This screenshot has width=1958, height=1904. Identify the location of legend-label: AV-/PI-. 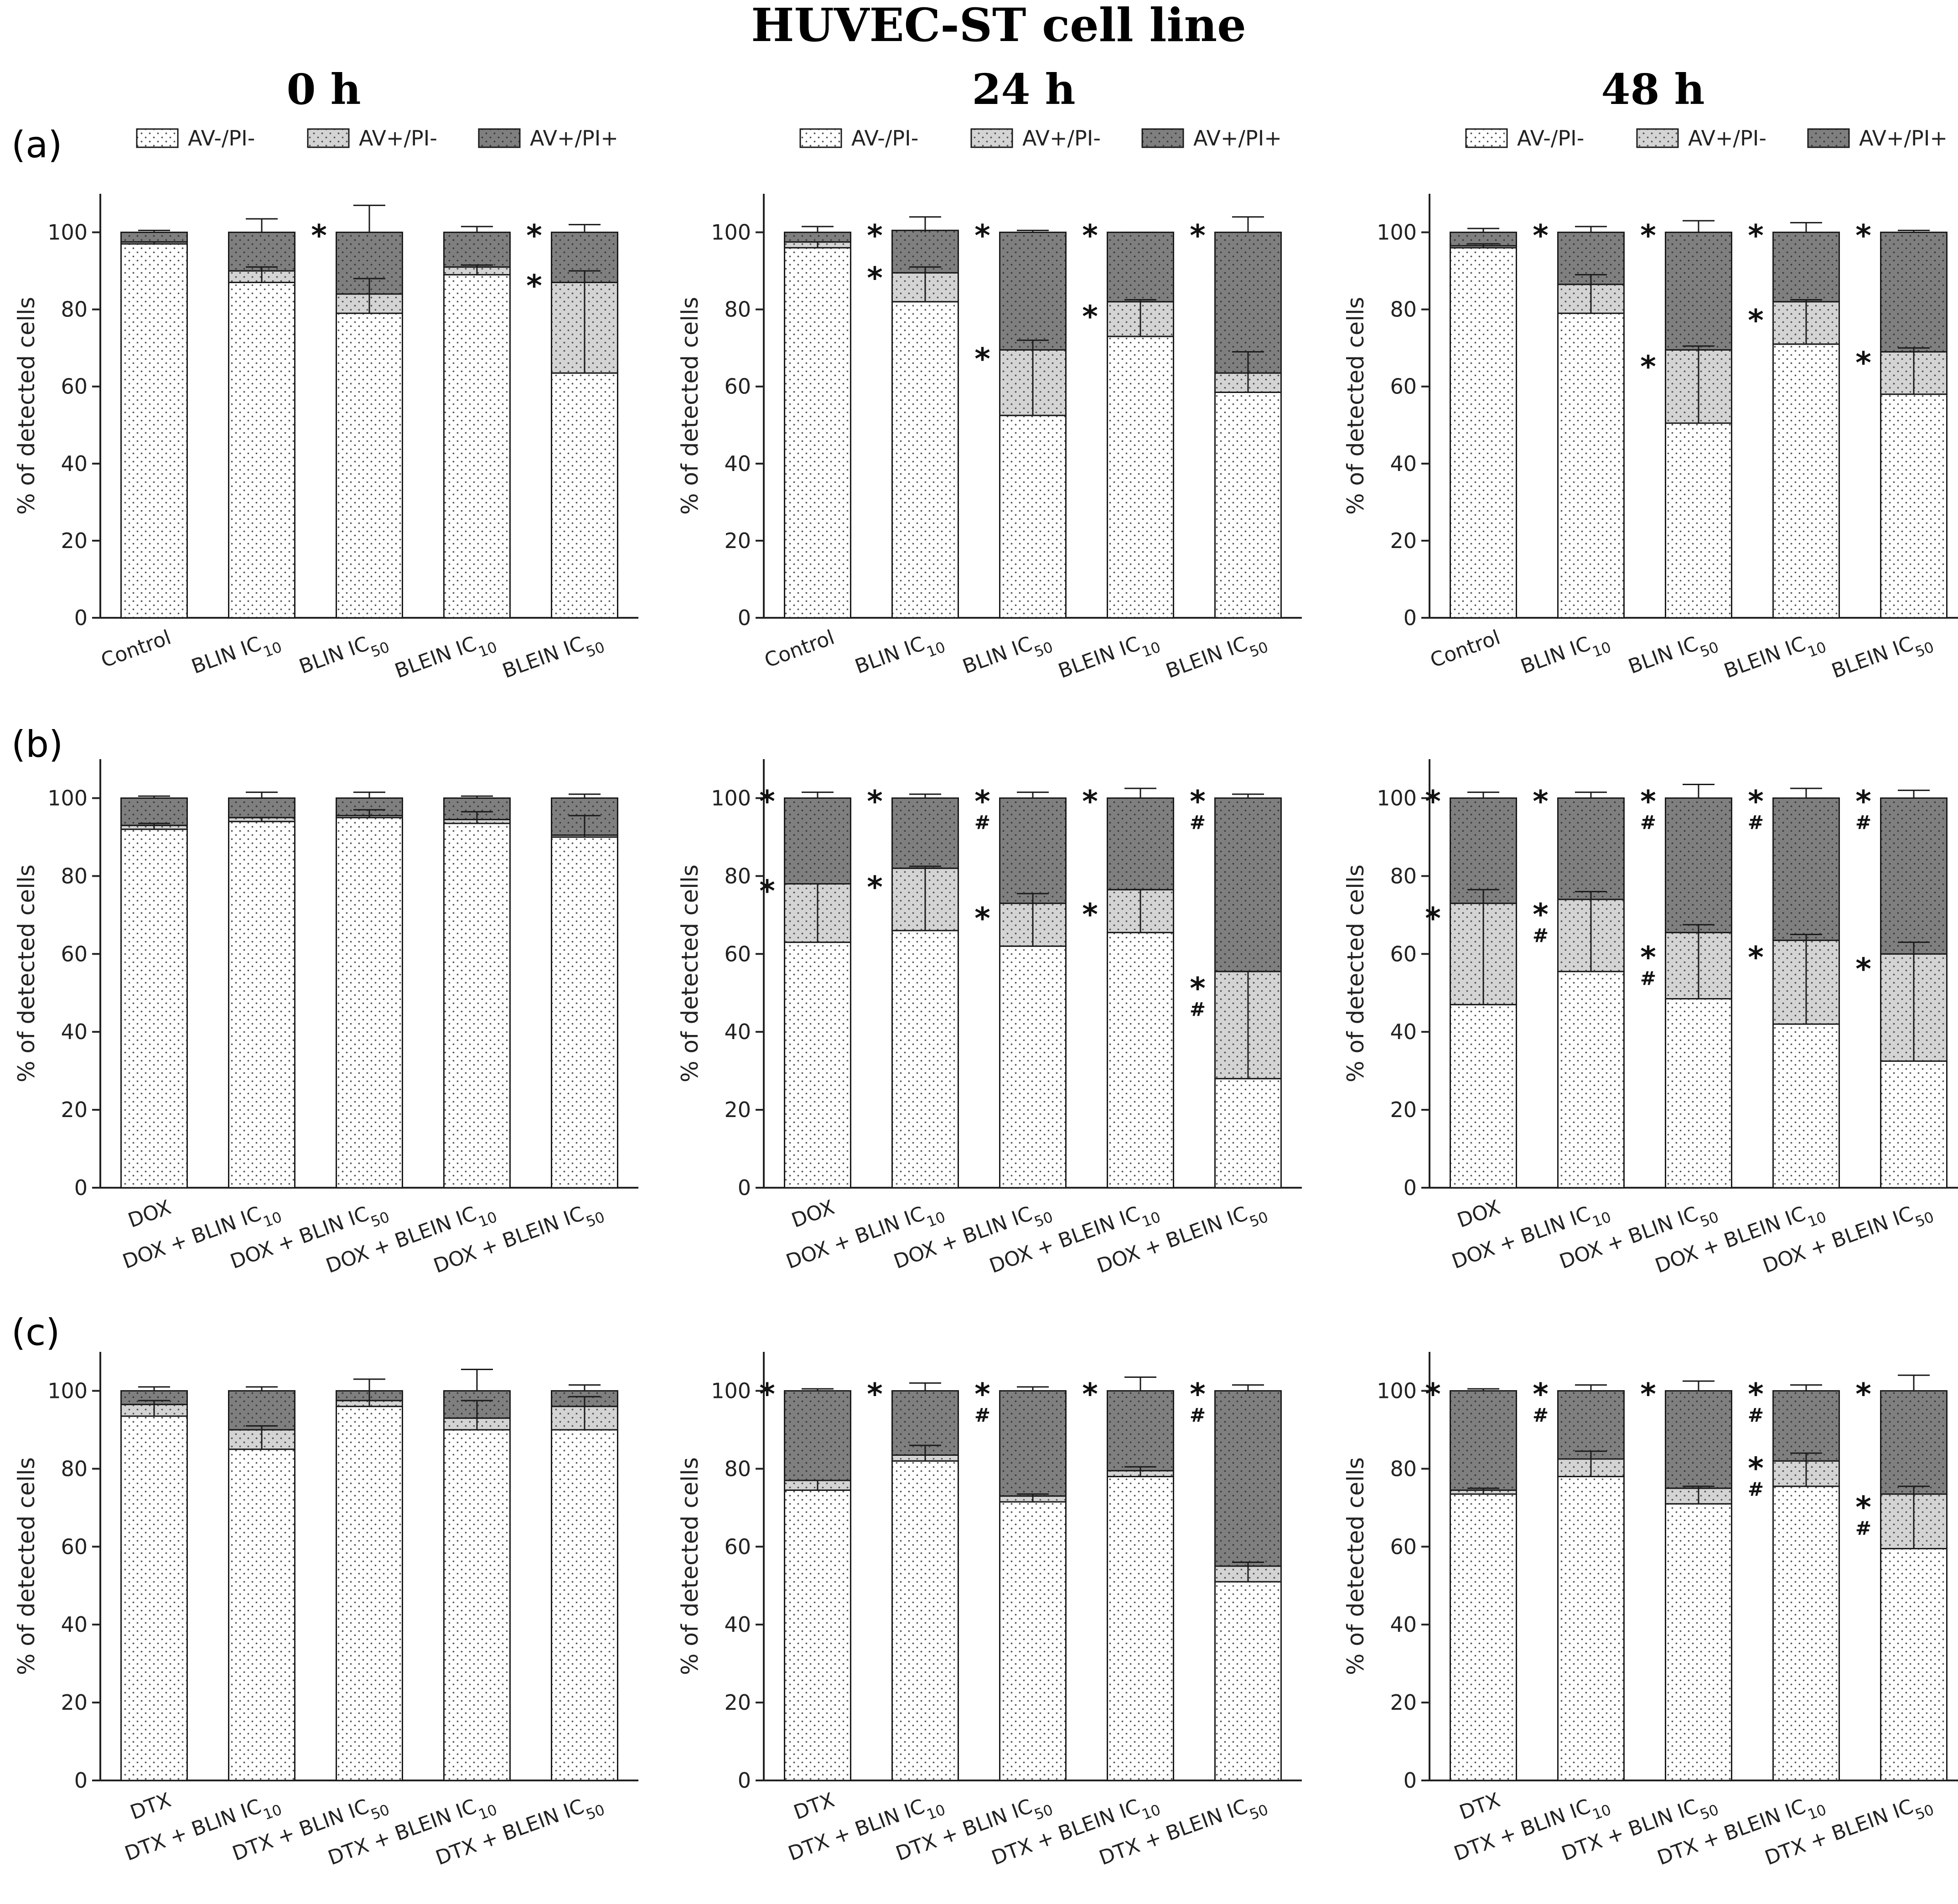
(1550, 138).